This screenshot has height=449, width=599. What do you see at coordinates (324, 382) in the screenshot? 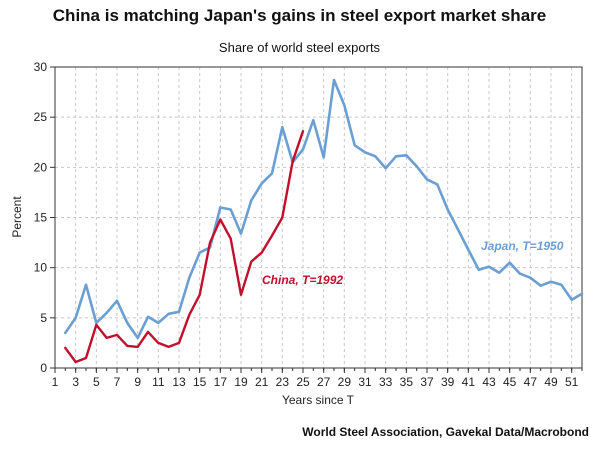
I see `x-tick-label: 27` at bounding box center [324, 382].